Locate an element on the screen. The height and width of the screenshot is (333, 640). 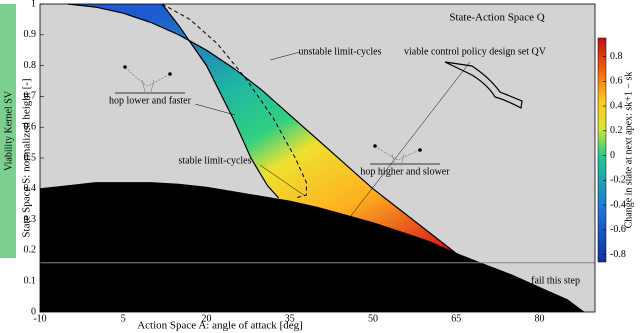
colorbar is located at coordinates (602, 150).